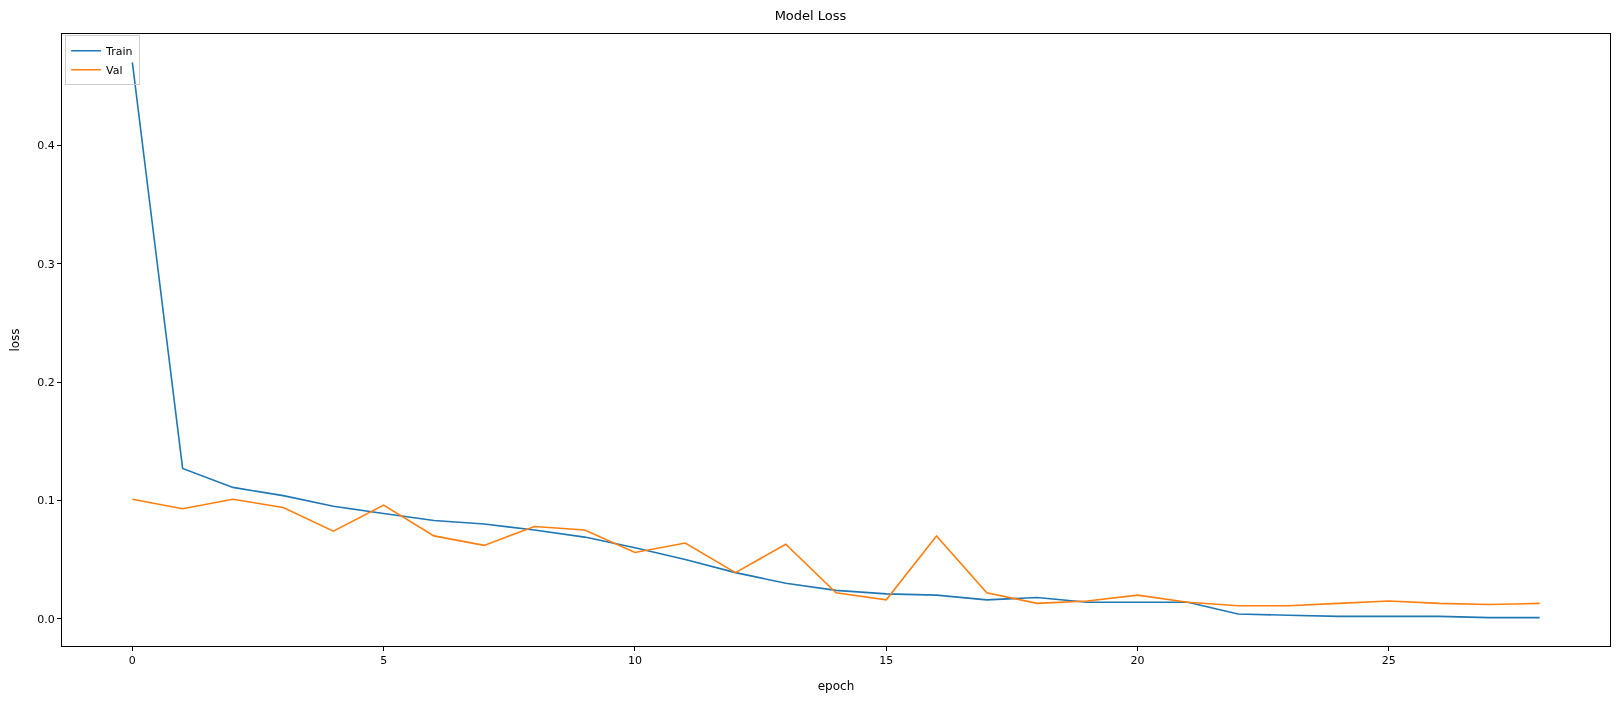 The image size is (1621, 701). Describe the element at coordinates (114, 71) in the screenshot. I see `legend-label: Val` at that location.